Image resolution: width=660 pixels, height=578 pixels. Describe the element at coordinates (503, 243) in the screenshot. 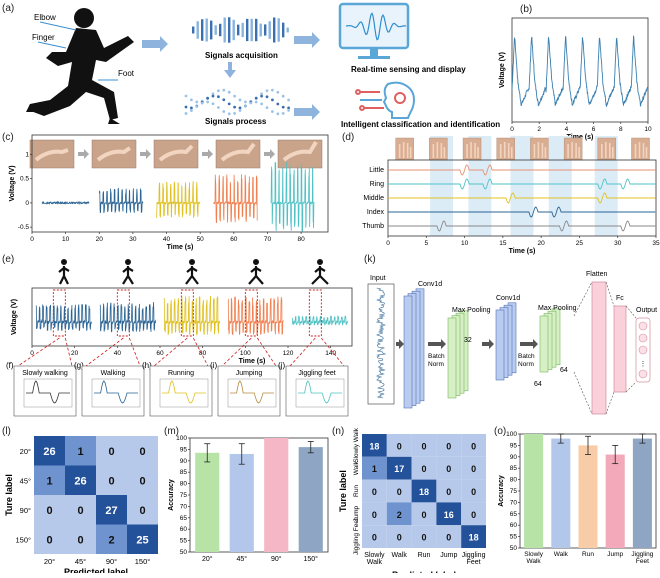

I see `x-tick-label: 15` at that location.